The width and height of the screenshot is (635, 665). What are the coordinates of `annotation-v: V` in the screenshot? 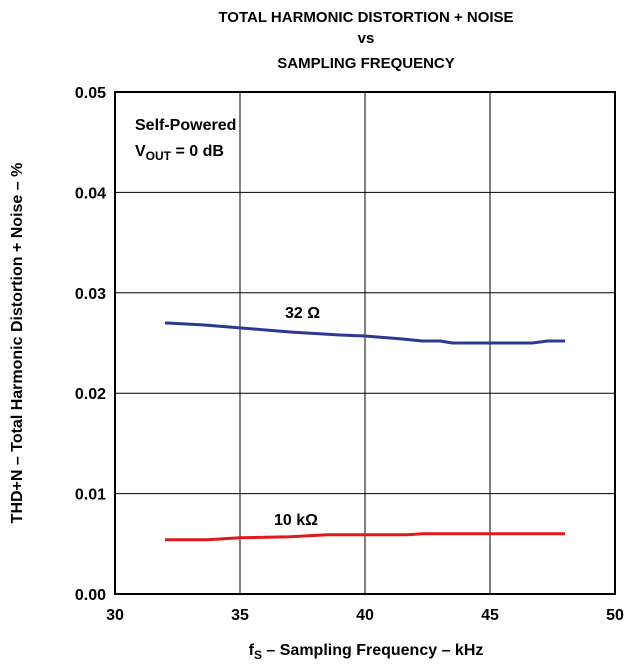 It's located at (140, 151).